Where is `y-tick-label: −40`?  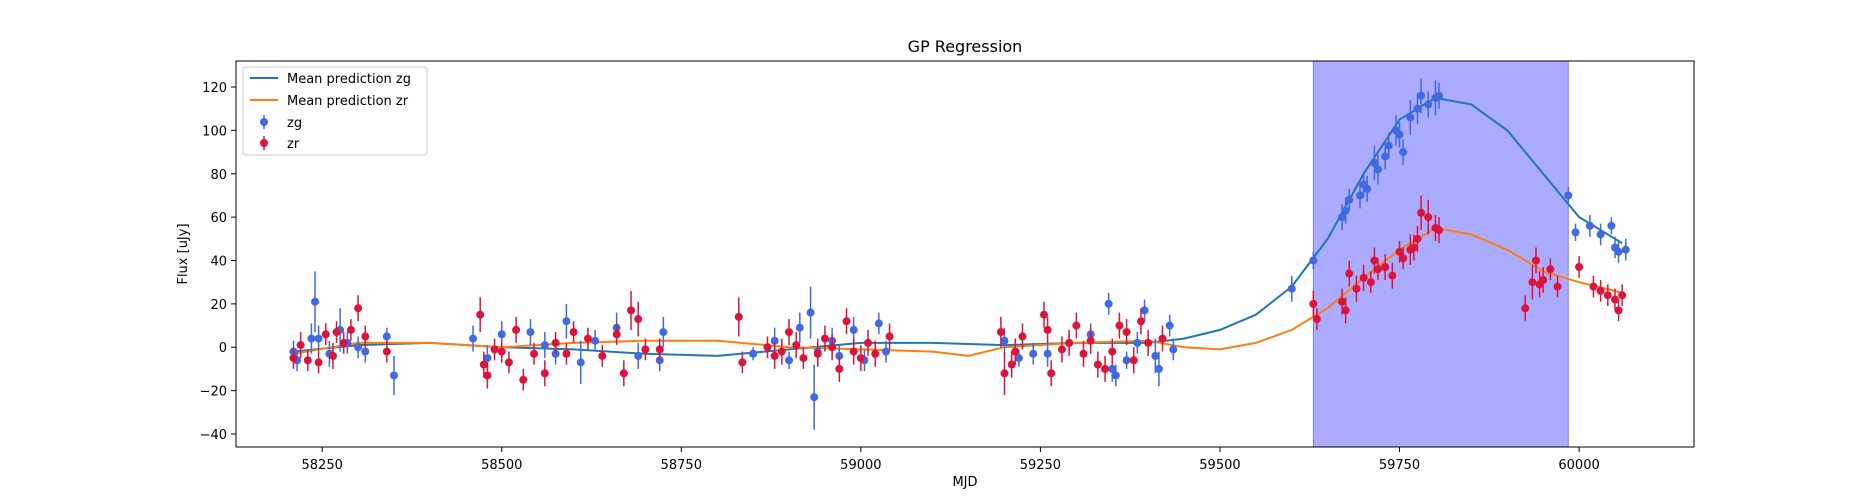 y-tick-label: −40 is located at coordinates (213, 435).